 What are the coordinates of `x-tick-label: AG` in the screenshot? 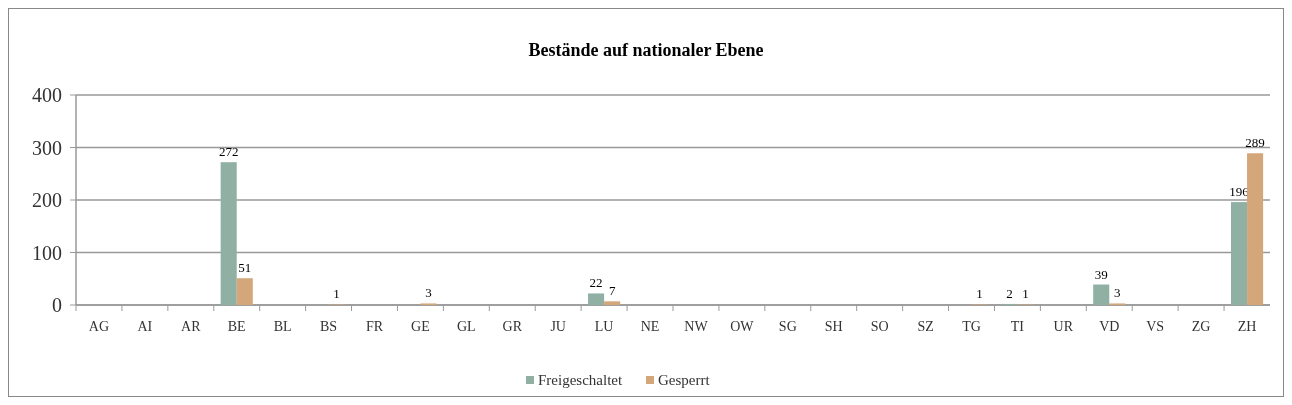 It's located at (99, 326).